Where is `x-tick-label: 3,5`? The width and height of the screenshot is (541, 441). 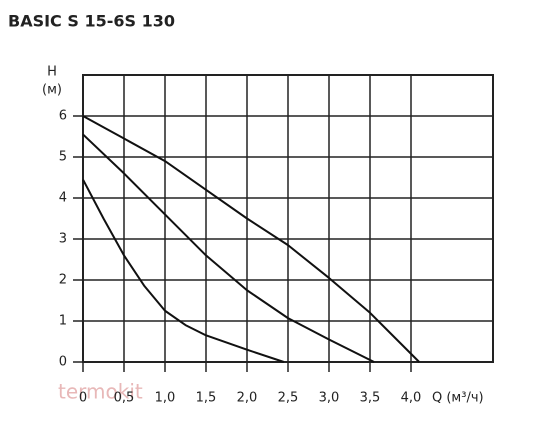 x-tick-label: 3,5 is located at coordinates (370, 398).